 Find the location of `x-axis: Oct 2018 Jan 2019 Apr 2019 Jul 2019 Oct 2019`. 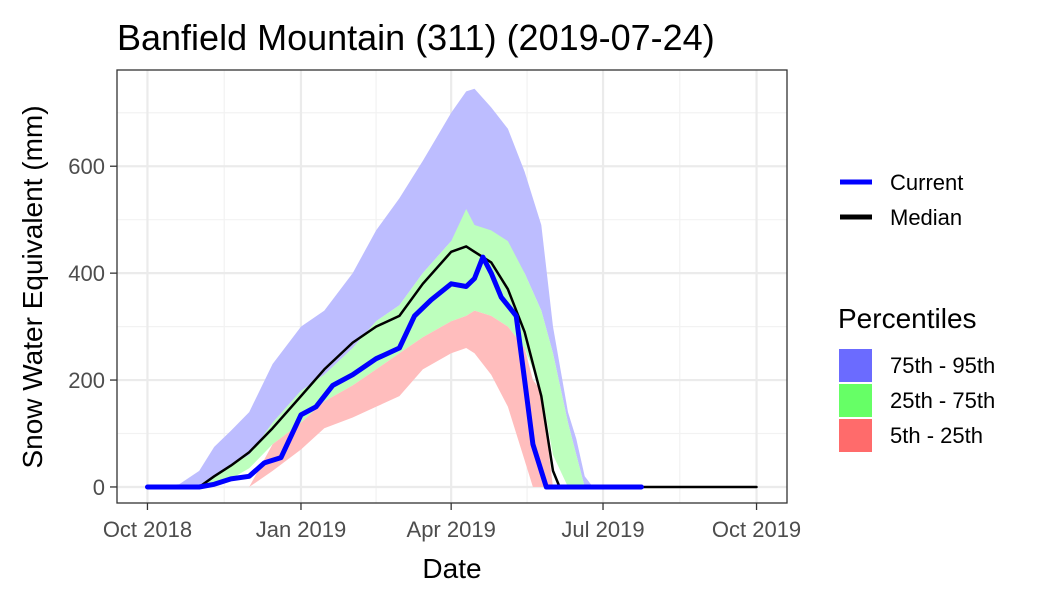

x-axis: Oct 2018 Jan 2019 Apr 2019 Jul 2019 Oct 2019 is located at coordinates (452, 522).